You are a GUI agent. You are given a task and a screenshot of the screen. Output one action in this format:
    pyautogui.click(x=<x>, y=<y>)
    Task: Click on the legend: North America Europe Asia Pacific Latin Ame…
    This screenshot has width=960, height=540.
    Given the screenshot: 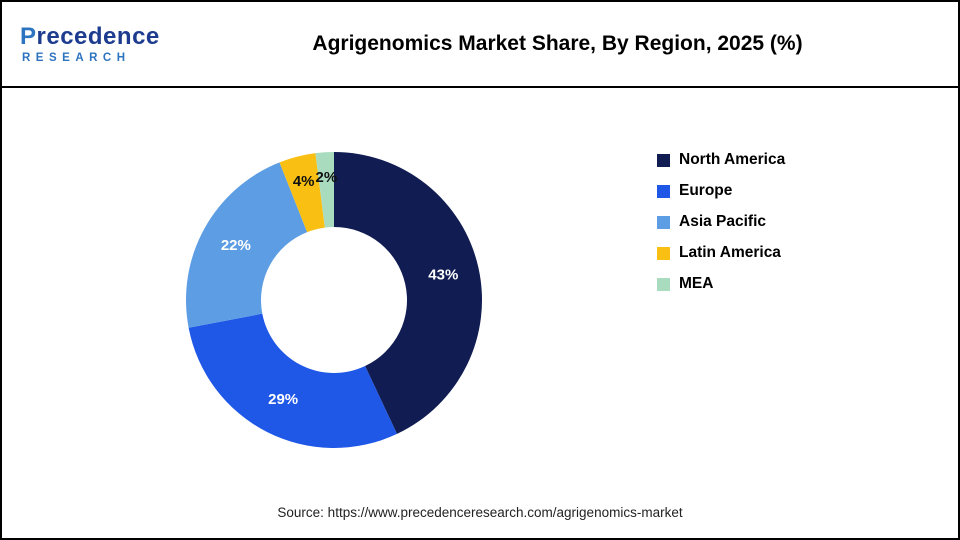 What is the action you would take?
    pyautogui.click(x=721, y=228)
    